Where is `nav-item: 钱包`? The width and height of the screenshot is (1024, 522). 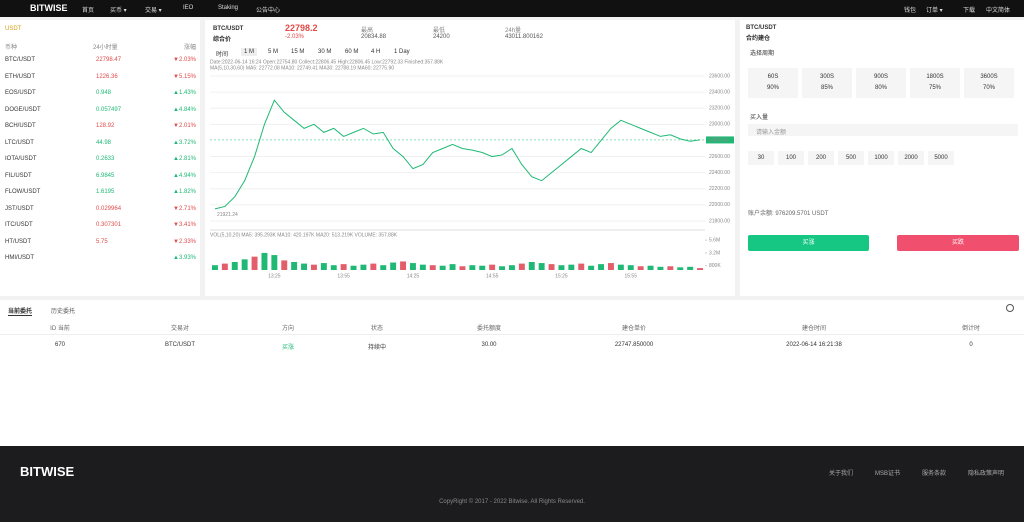
nav-item: 钱包 is located at coordinates (910, 11).